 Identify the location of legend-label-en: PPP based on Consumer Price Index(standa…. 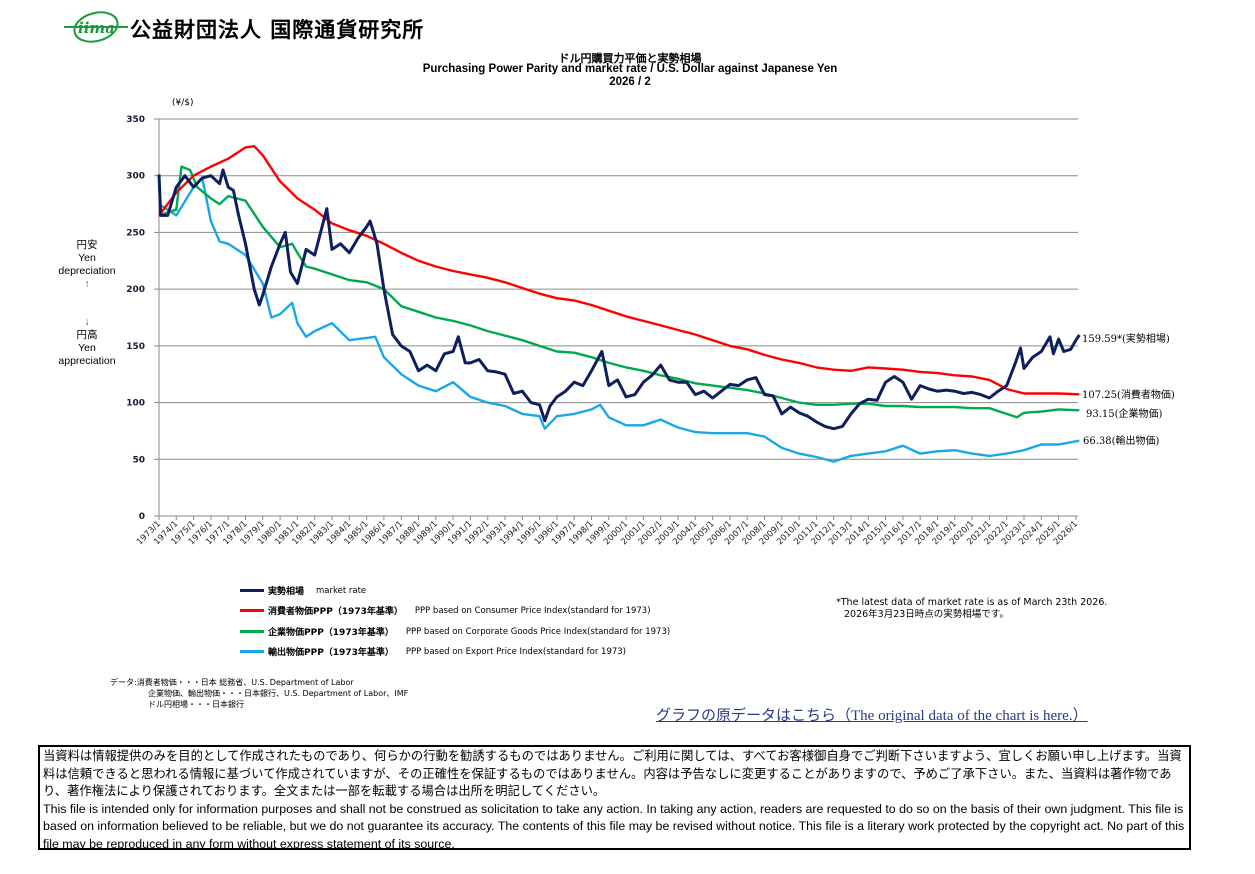
(532, 610).